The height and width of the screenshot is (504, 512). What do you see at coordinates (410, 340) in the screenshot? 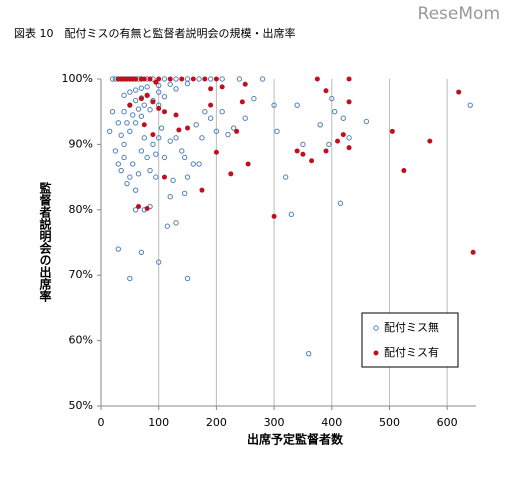
I see `legend-box` at bounding box center [410, 340].